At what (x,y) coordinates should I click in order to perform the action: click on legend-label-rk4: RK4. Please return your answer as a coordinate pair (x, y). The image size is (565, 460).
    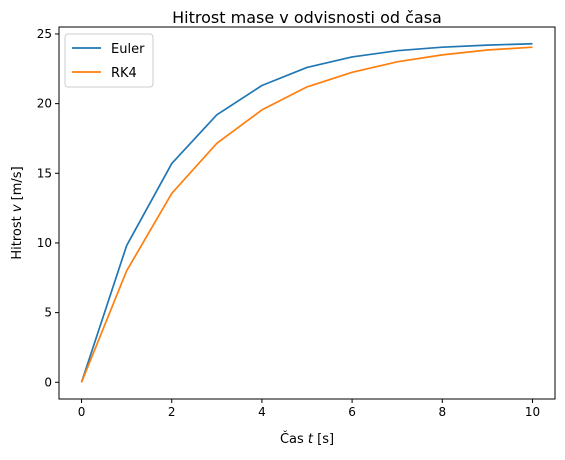
    Looking at the image, I should click on (124, 73).